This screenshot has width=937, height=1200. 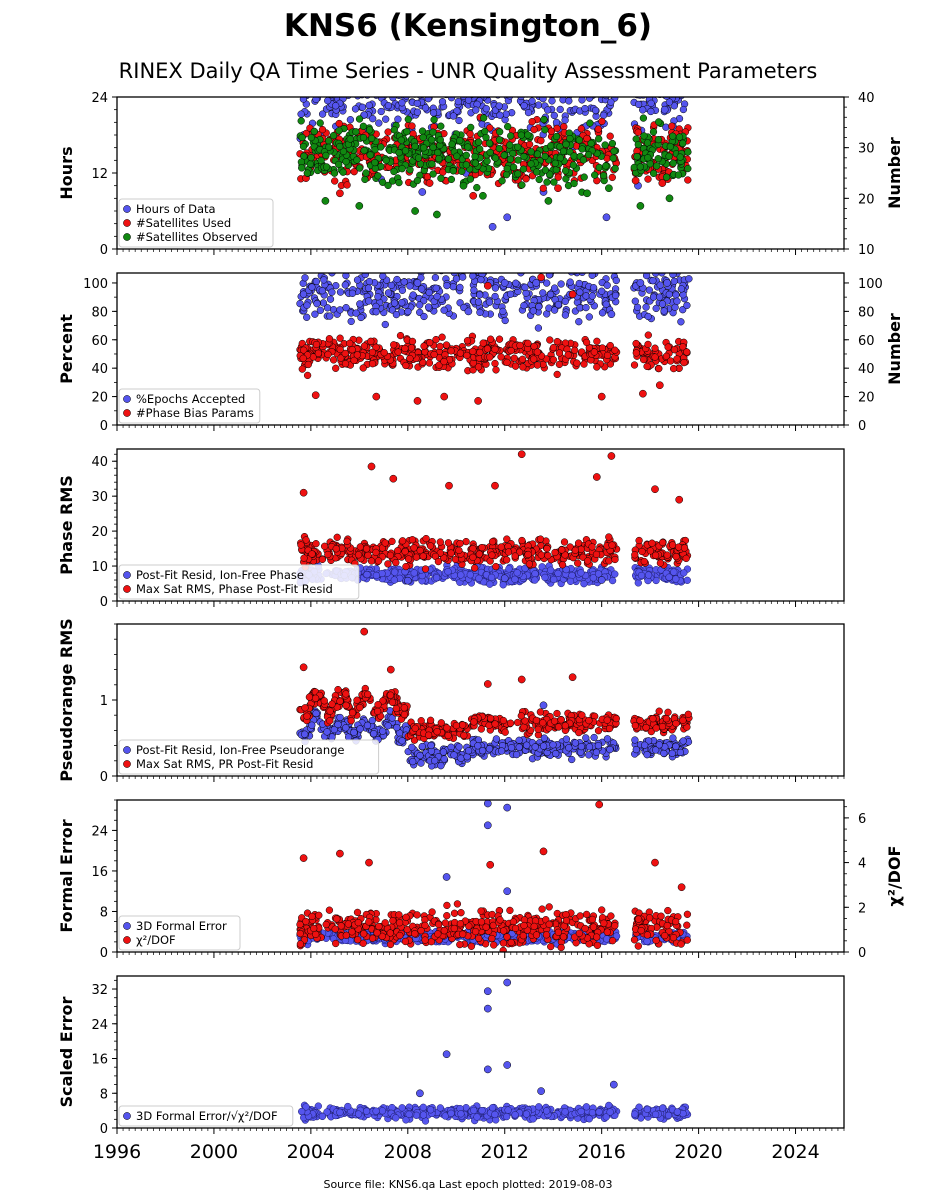 What do you see at coordinates (66, 172) in the screenshot?
I see `y-axis-label: Hours` at bounding box center [66, 172].